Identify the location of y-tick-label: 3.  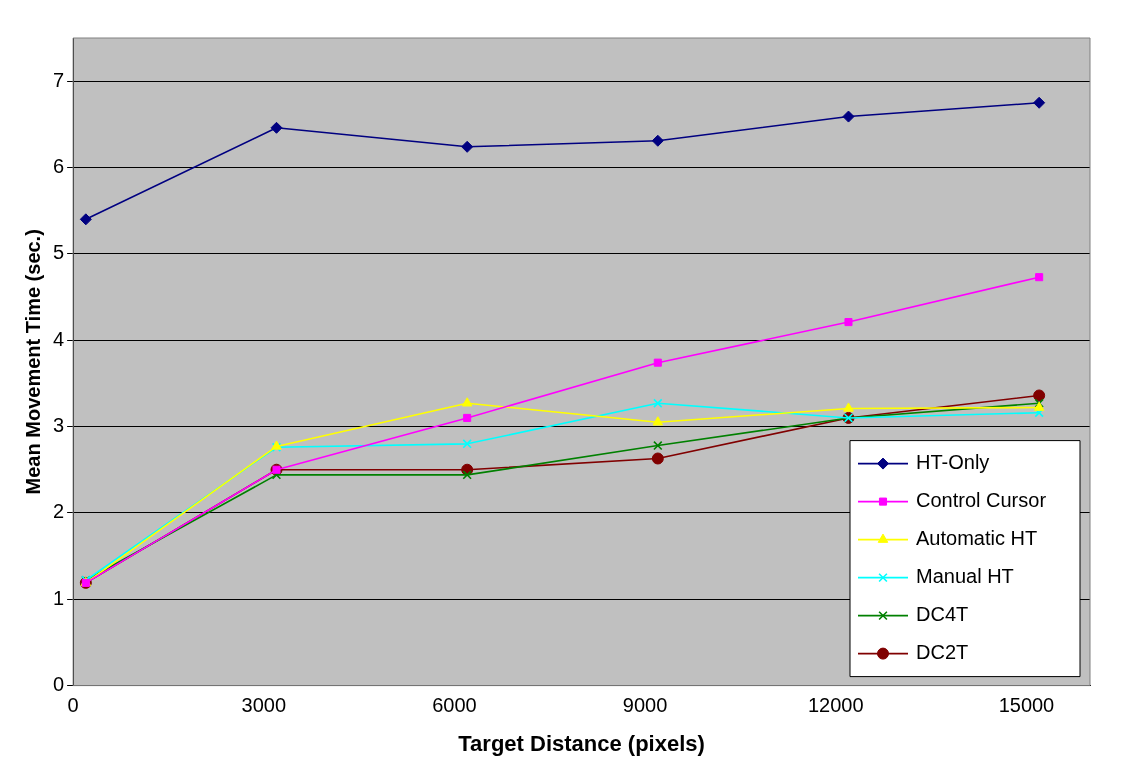
(59, 425).